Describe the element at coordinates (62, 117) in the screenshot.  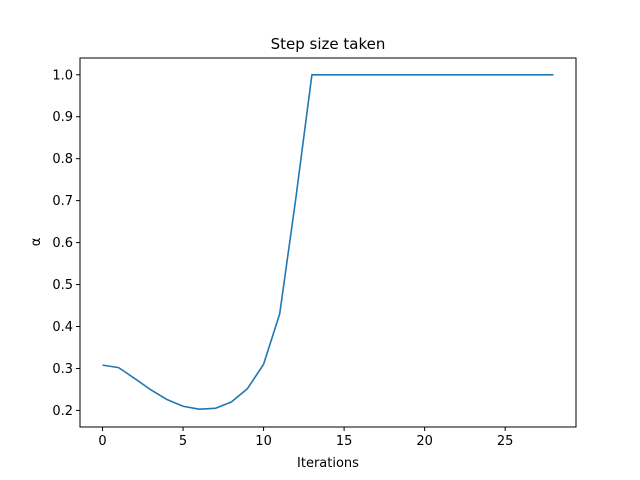
I see `y-tick-label: 0.9` at that location.